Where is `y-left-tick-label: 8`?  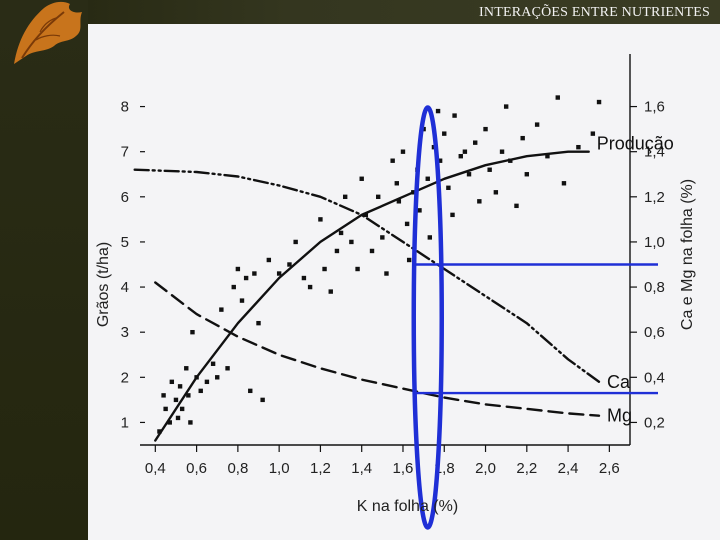
y-left-tick-label: 8 is located at coordinates (125, 107).